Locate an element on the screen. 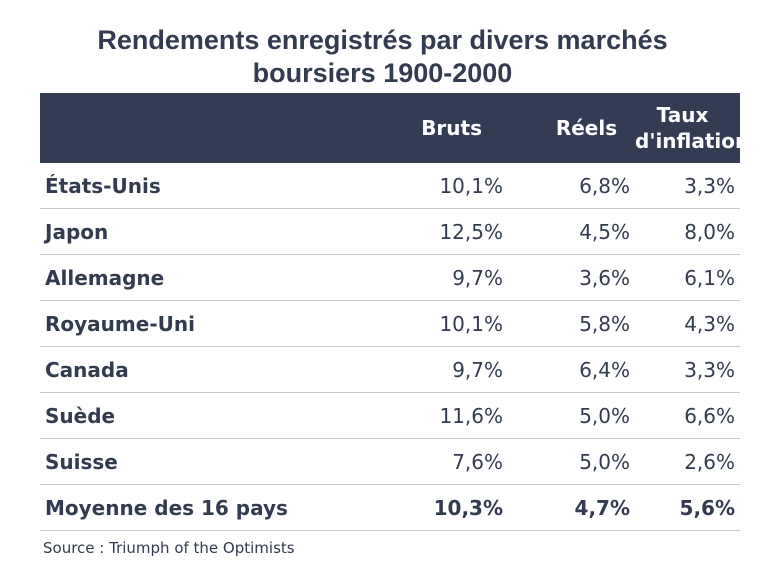 Image resolution: width=765 pixels, height=563 pixels. inflation-cell: 6,1% is located at coordinates (687, 277).